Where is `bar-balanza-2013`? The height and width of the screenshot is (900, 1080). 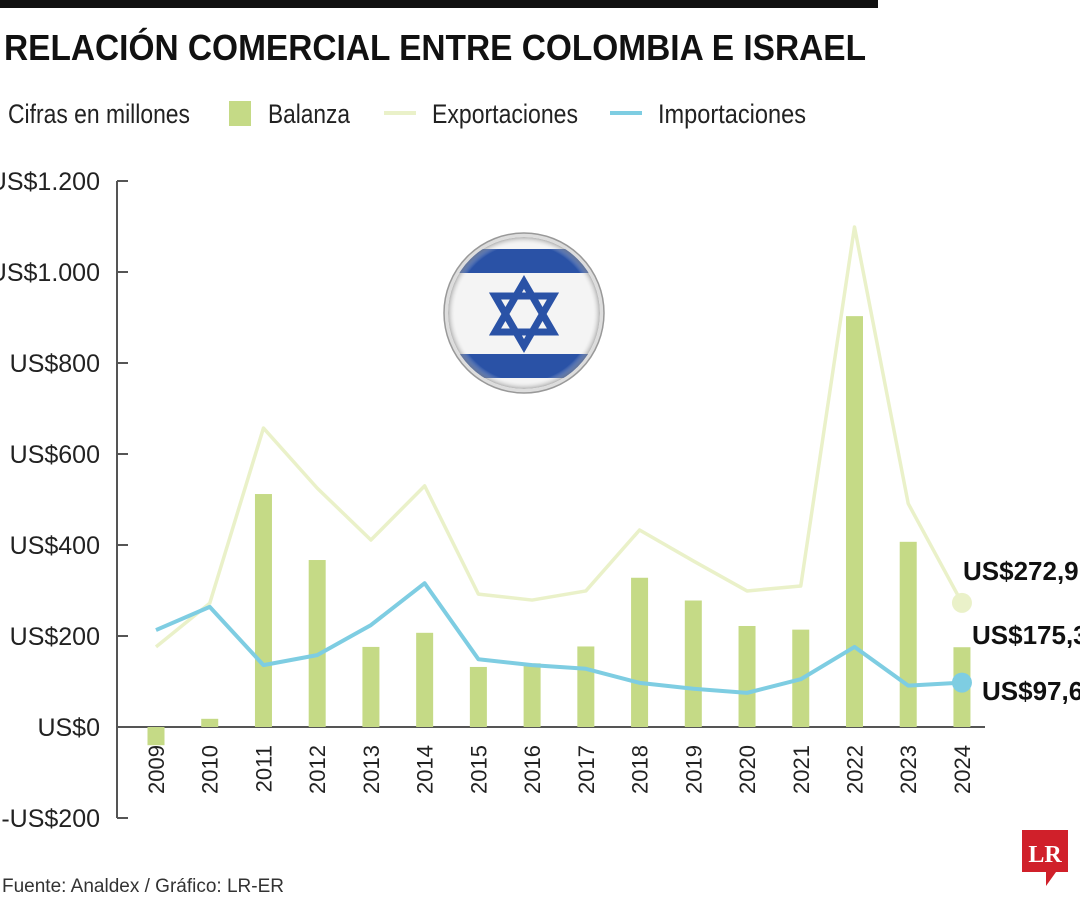 bar-balanza-2013 is located at coordinates (371, 686).